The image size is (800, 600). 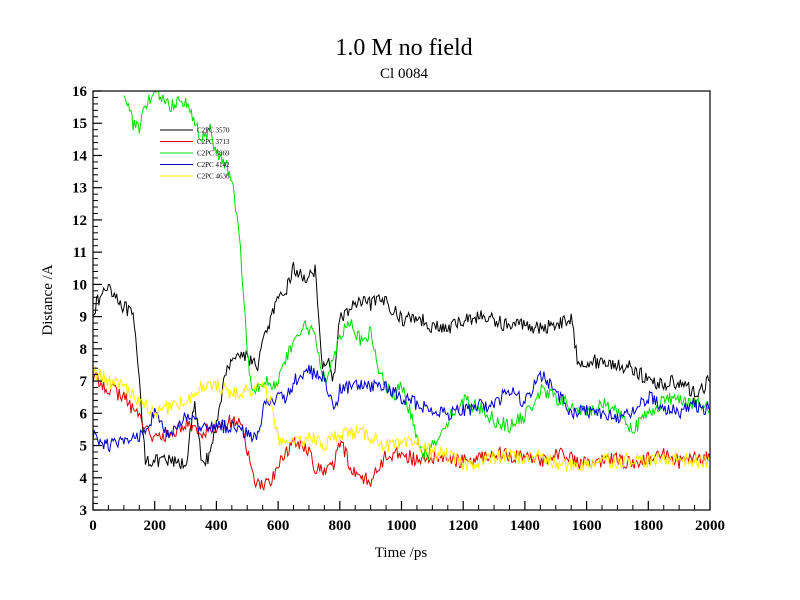 What do you see at coordinates (79, 124) in the screenshot?
I see `y-tick-label: 15` at bounding box center [79, 124].